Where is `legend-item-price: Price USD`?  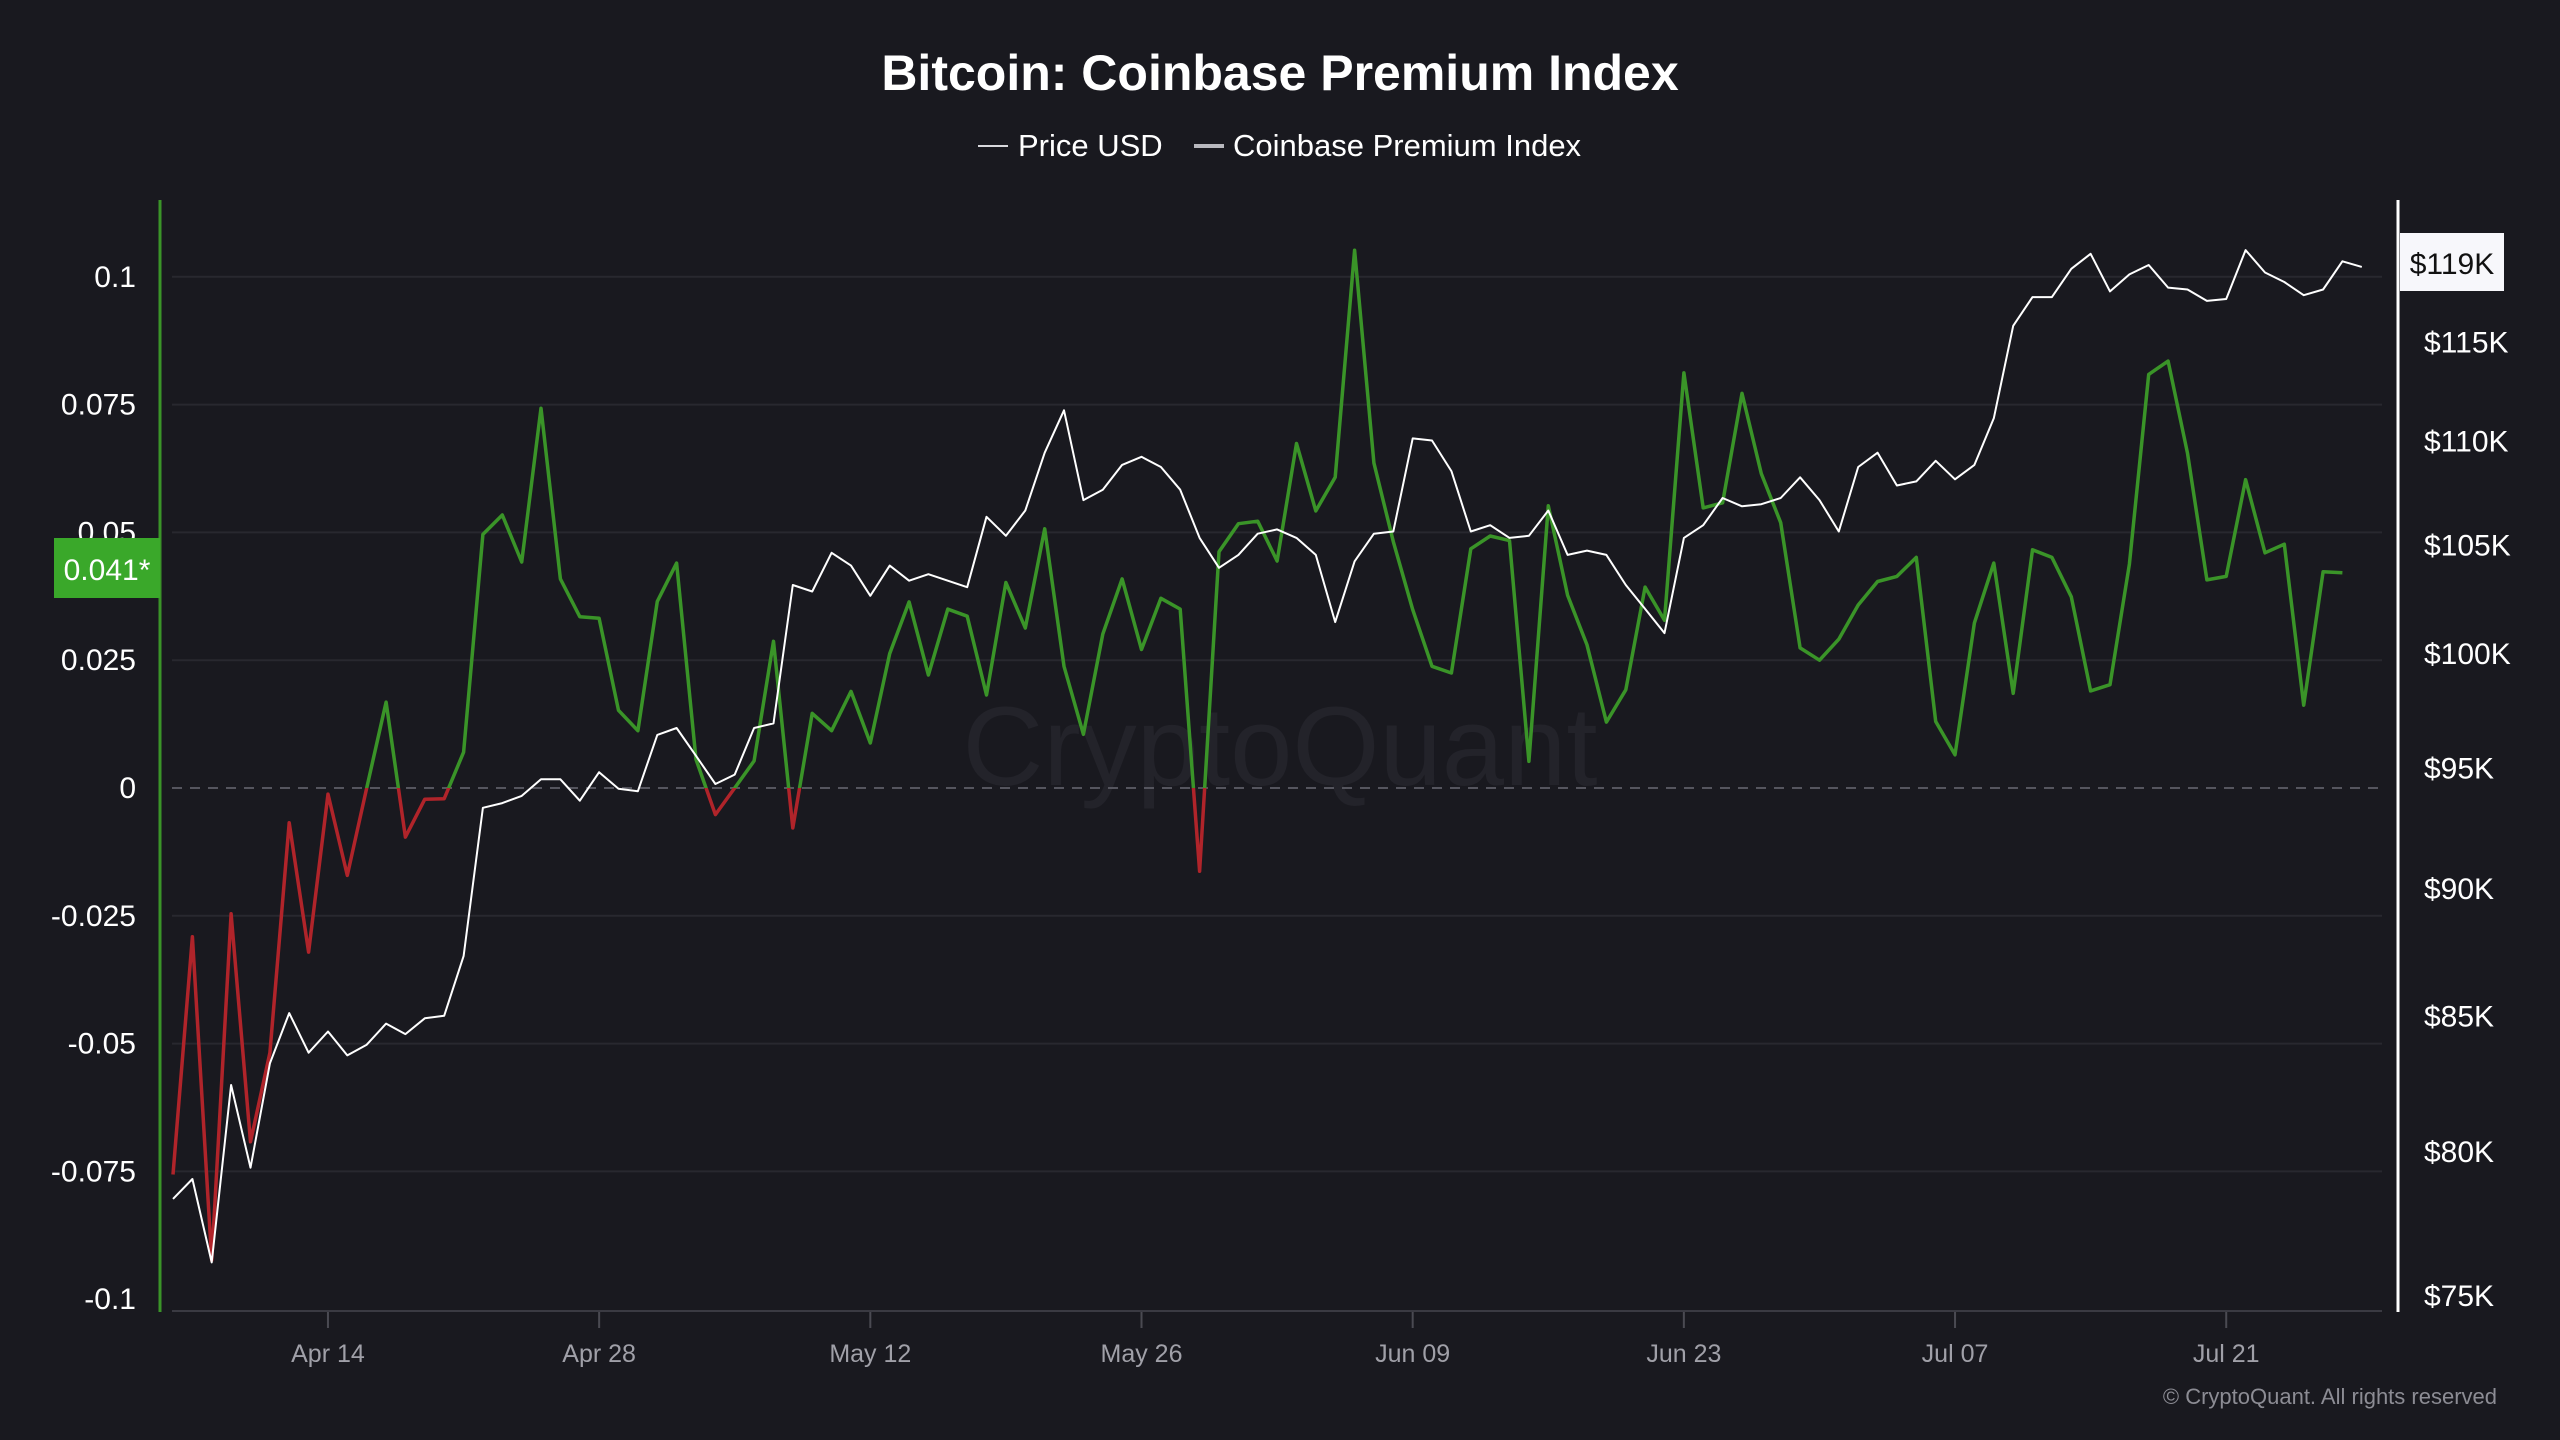 legend-item-price: Price USD is located at coordinates (1070, 145).